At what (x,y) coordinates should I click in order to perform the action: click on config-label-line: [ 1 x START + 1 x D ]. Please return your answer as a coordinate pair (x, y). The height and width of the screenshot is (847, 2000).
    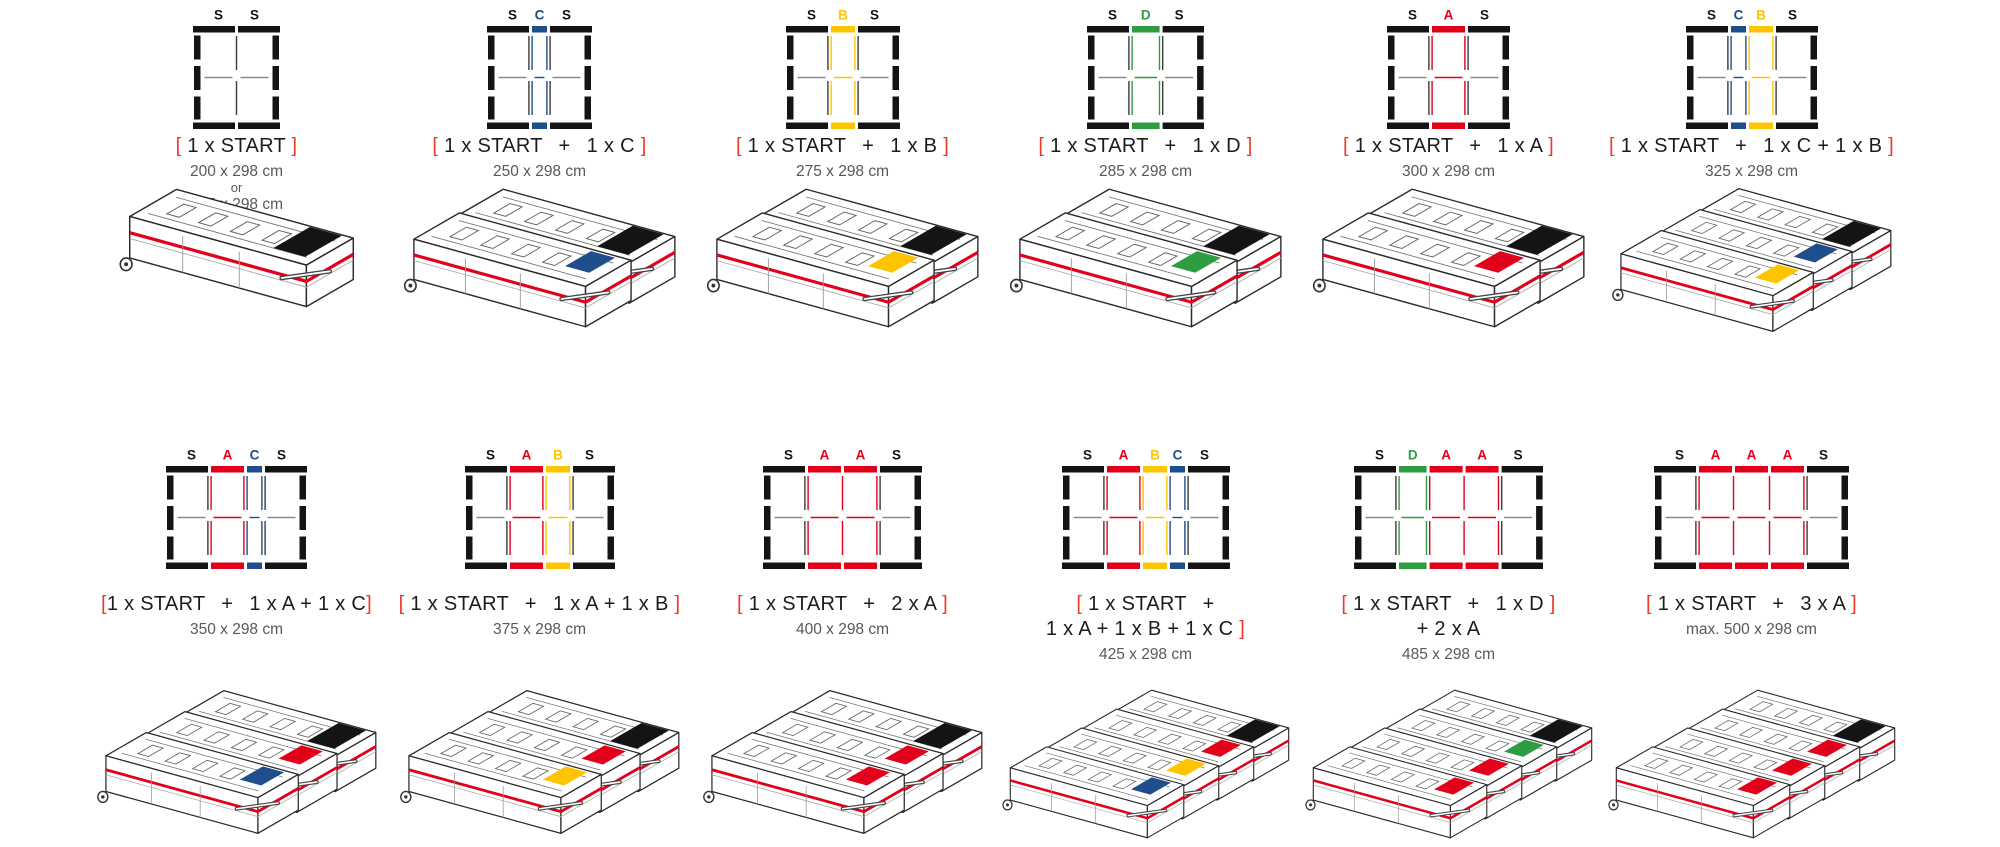
    Looking at the image, I should click on (1145, 146).